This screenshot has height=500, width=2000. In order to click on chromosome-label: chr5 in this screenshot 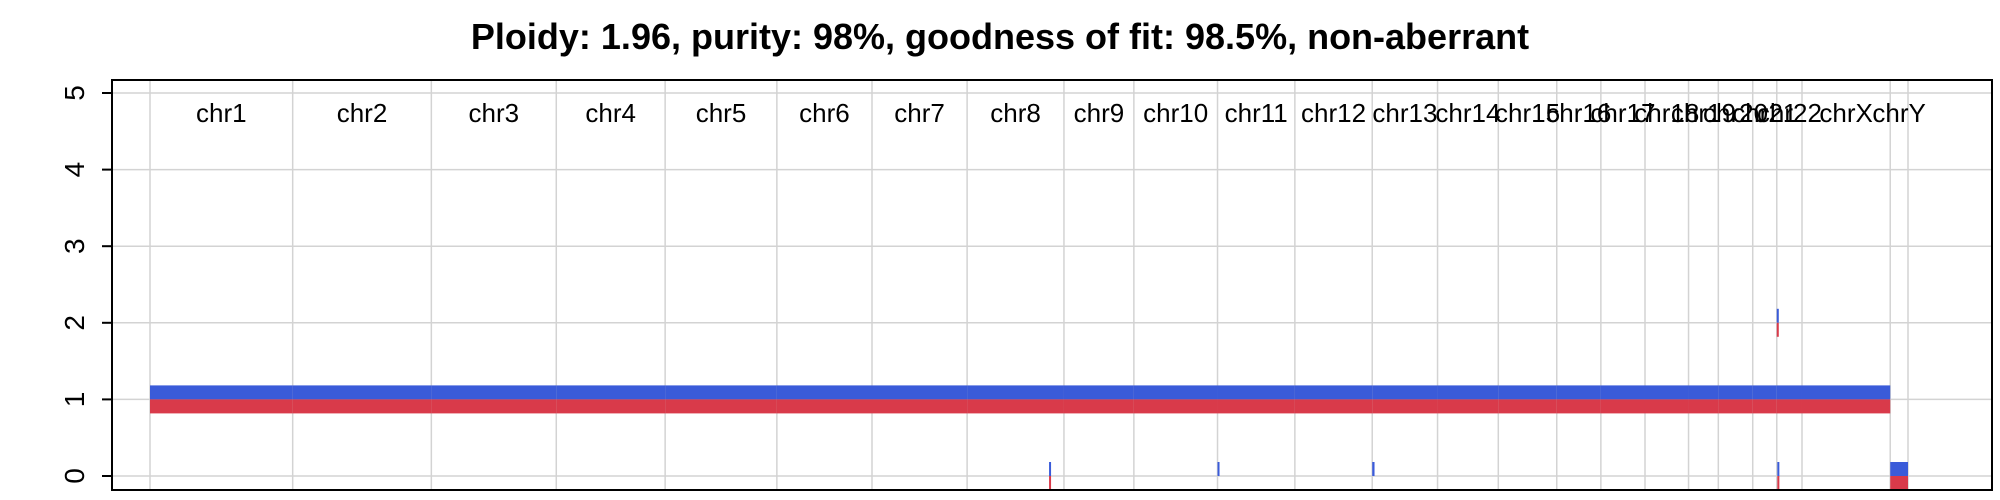, I will do `click(721, 113)`.